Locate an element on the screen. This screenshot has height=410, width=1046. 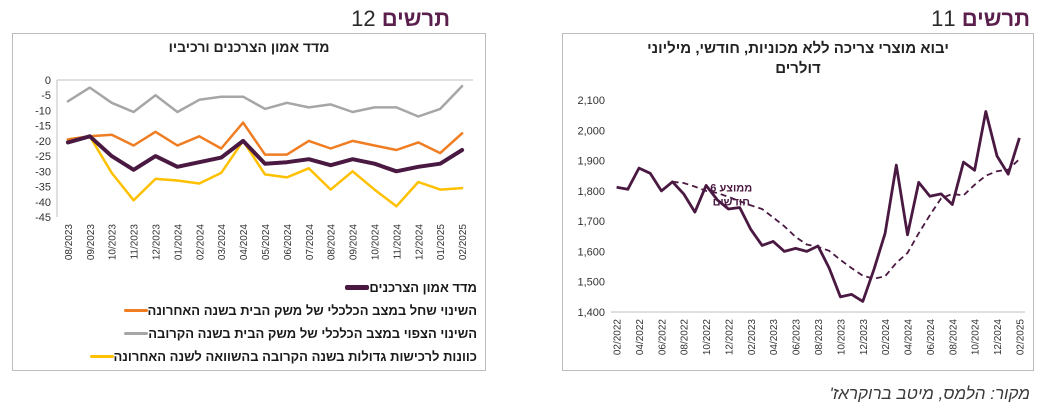
moving-average-line is located at coordinates (846, 219).